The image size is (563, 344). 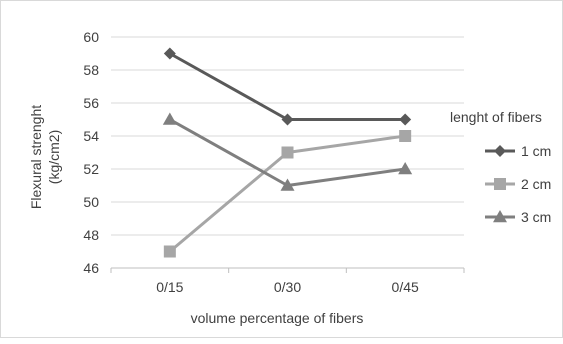 What do you see at coordinates (169, 287) in the screenshot?
I see `x-tick-label: 0/15` at bounding box center [169, 287].